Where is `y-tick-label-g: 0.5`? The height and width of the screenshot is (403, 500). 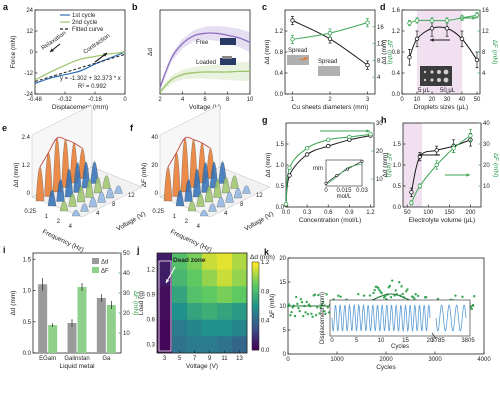
y-tick-label-g: 0.5 is located at coordinates (280, 187).